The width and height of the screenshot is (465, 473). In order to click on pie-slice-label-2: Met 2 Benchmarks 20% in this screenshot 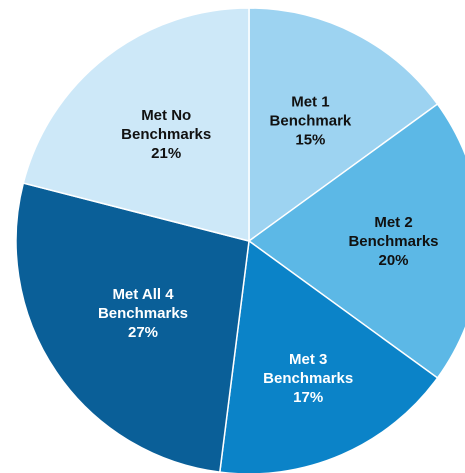, I will do `click(393, 241)`.